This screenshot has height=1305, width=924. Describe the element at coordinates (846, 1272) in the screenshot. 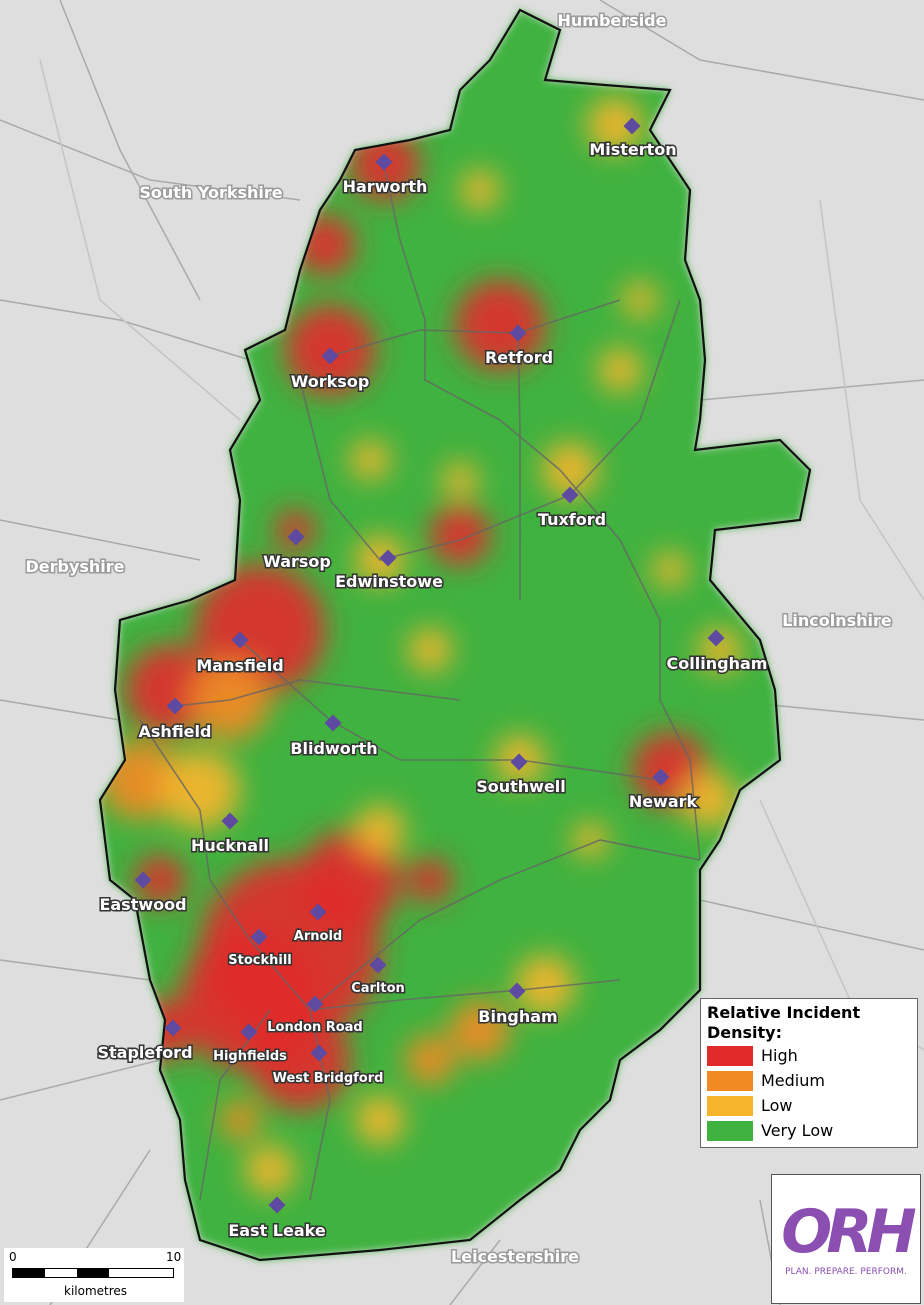

I see `logo-tagline: PLAN. PREPARE. PERFORM.` at that location.